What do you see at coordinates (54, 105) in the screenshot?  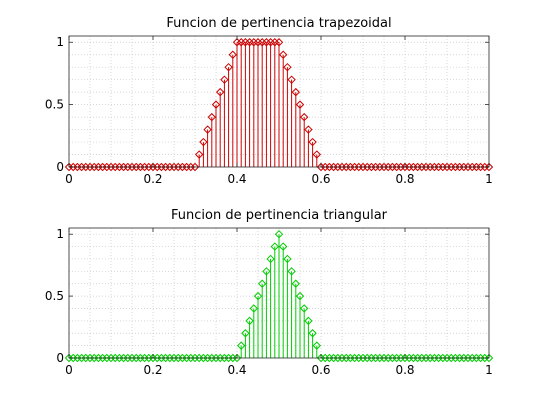 I see `trap-y-tick-label: 0.5` at bounding box center [54, 105].